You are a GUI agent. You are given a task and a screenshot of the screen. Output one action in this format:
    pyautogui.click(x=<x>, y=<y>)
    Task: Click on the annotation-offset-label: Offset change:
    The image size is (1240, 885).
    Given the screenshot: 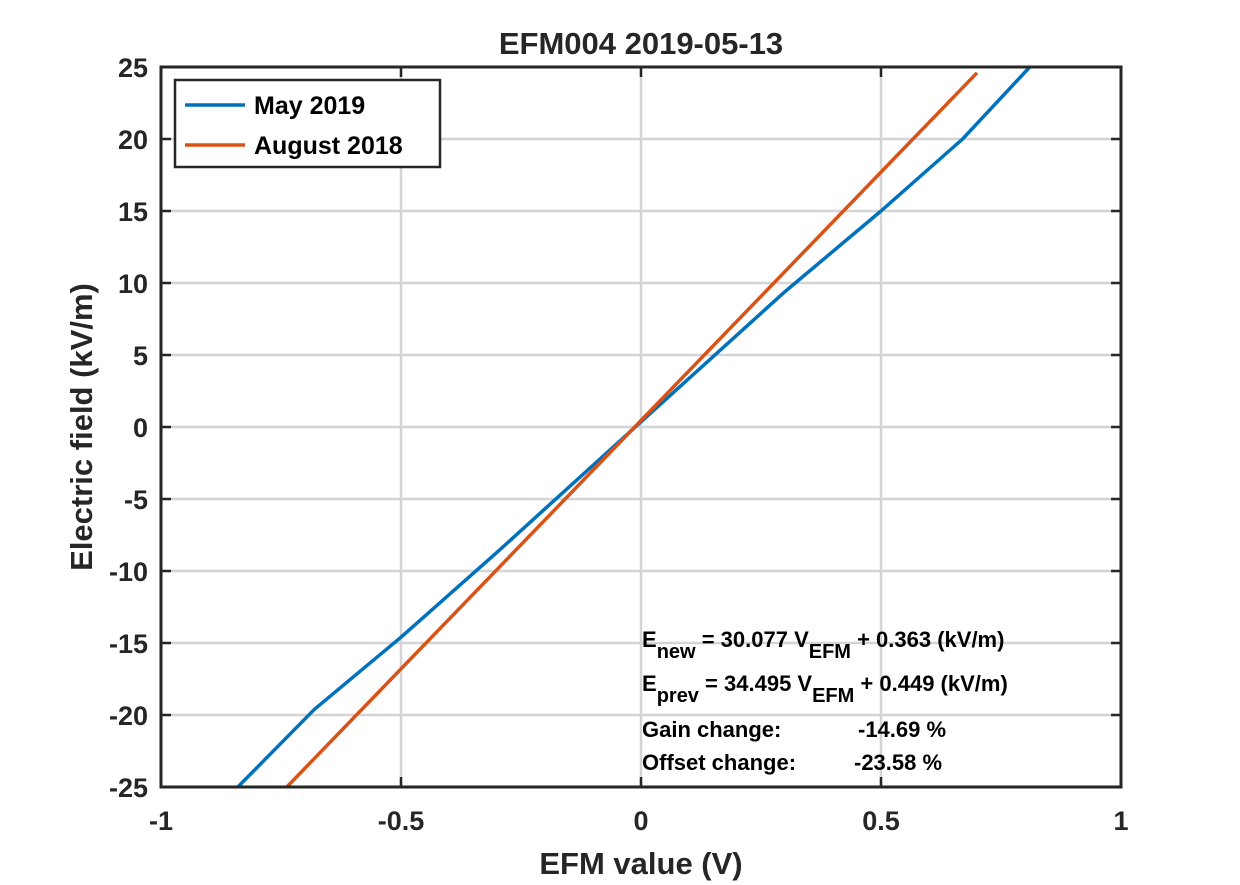 What is the action you would take?
    pyautogui.click(x=719, y=762)
    